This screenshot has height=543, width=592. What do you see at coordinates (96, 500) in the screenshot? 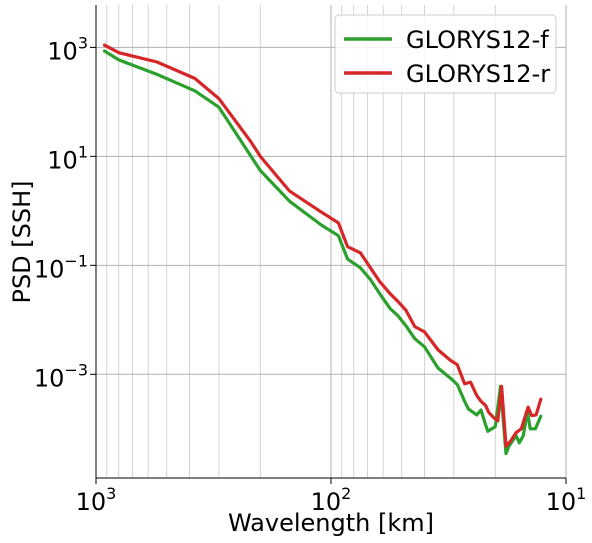
I see `x-tick-label: 10³` at bounding box center [96, 500].